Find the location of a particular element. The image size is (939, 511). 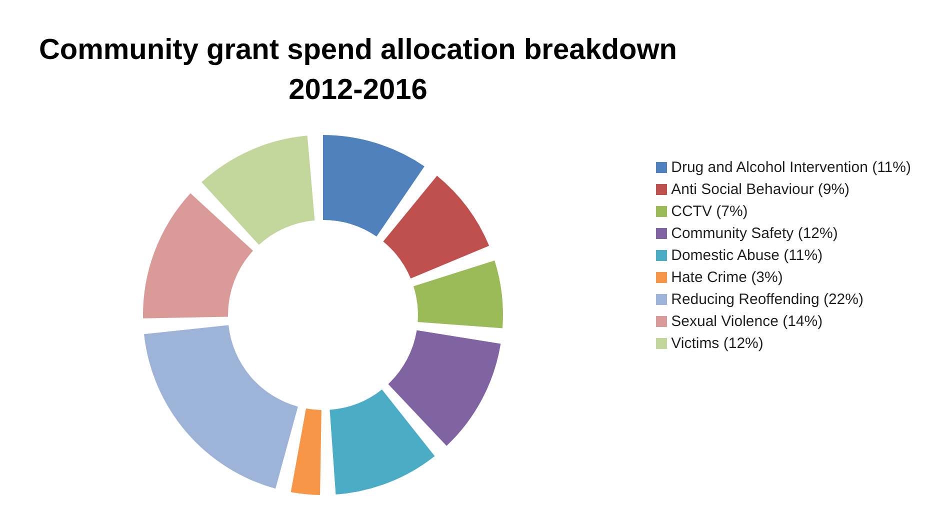

legend-label: Victims (12%) is located at coordinates (717, 343).